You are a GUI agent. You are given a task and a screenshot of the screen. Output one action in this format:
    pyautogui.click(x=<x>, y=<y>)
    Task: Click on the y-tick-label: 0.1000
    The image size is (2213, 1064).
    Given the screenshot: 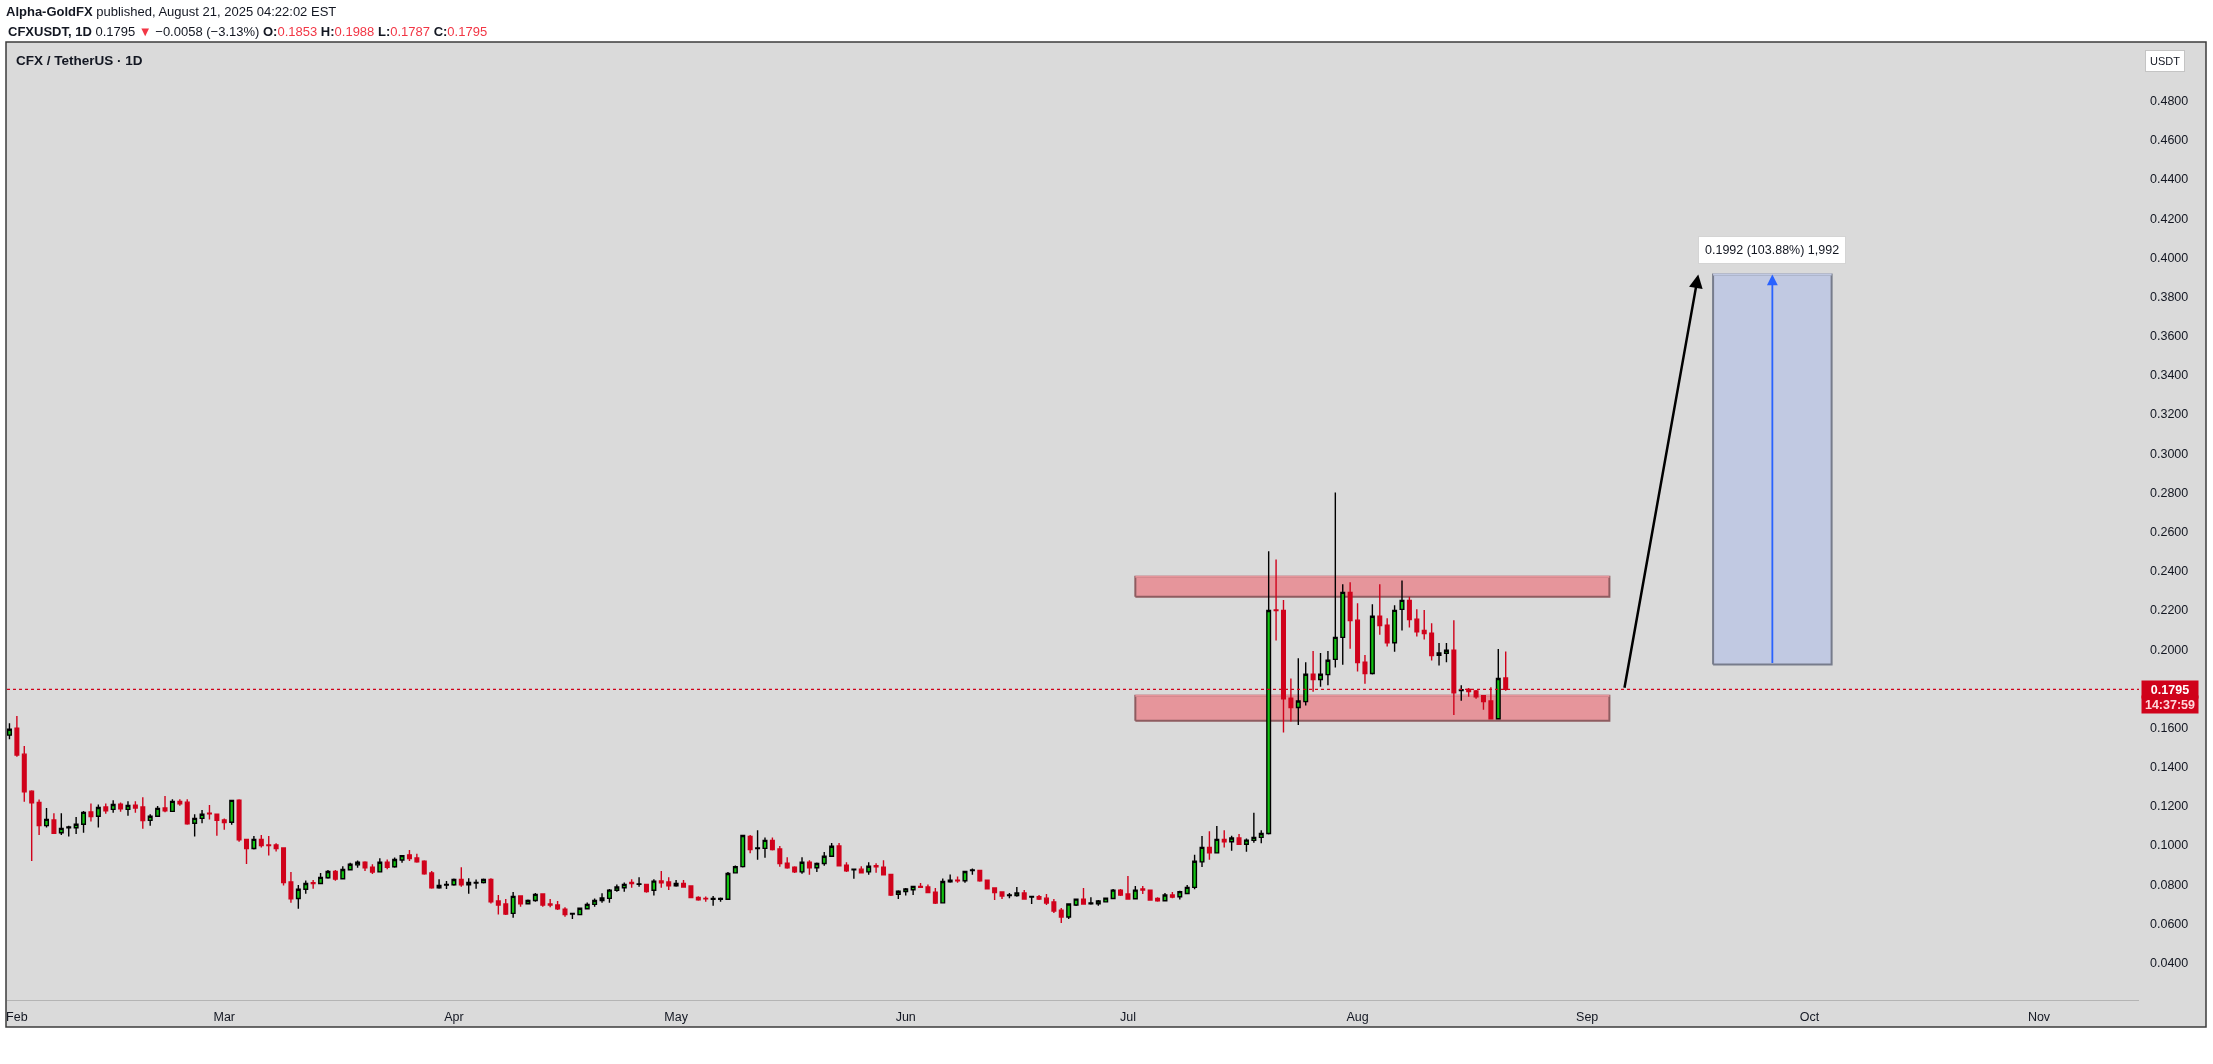 What is the action you would take?
    pyautogui.click(x=2169, y=845)
    